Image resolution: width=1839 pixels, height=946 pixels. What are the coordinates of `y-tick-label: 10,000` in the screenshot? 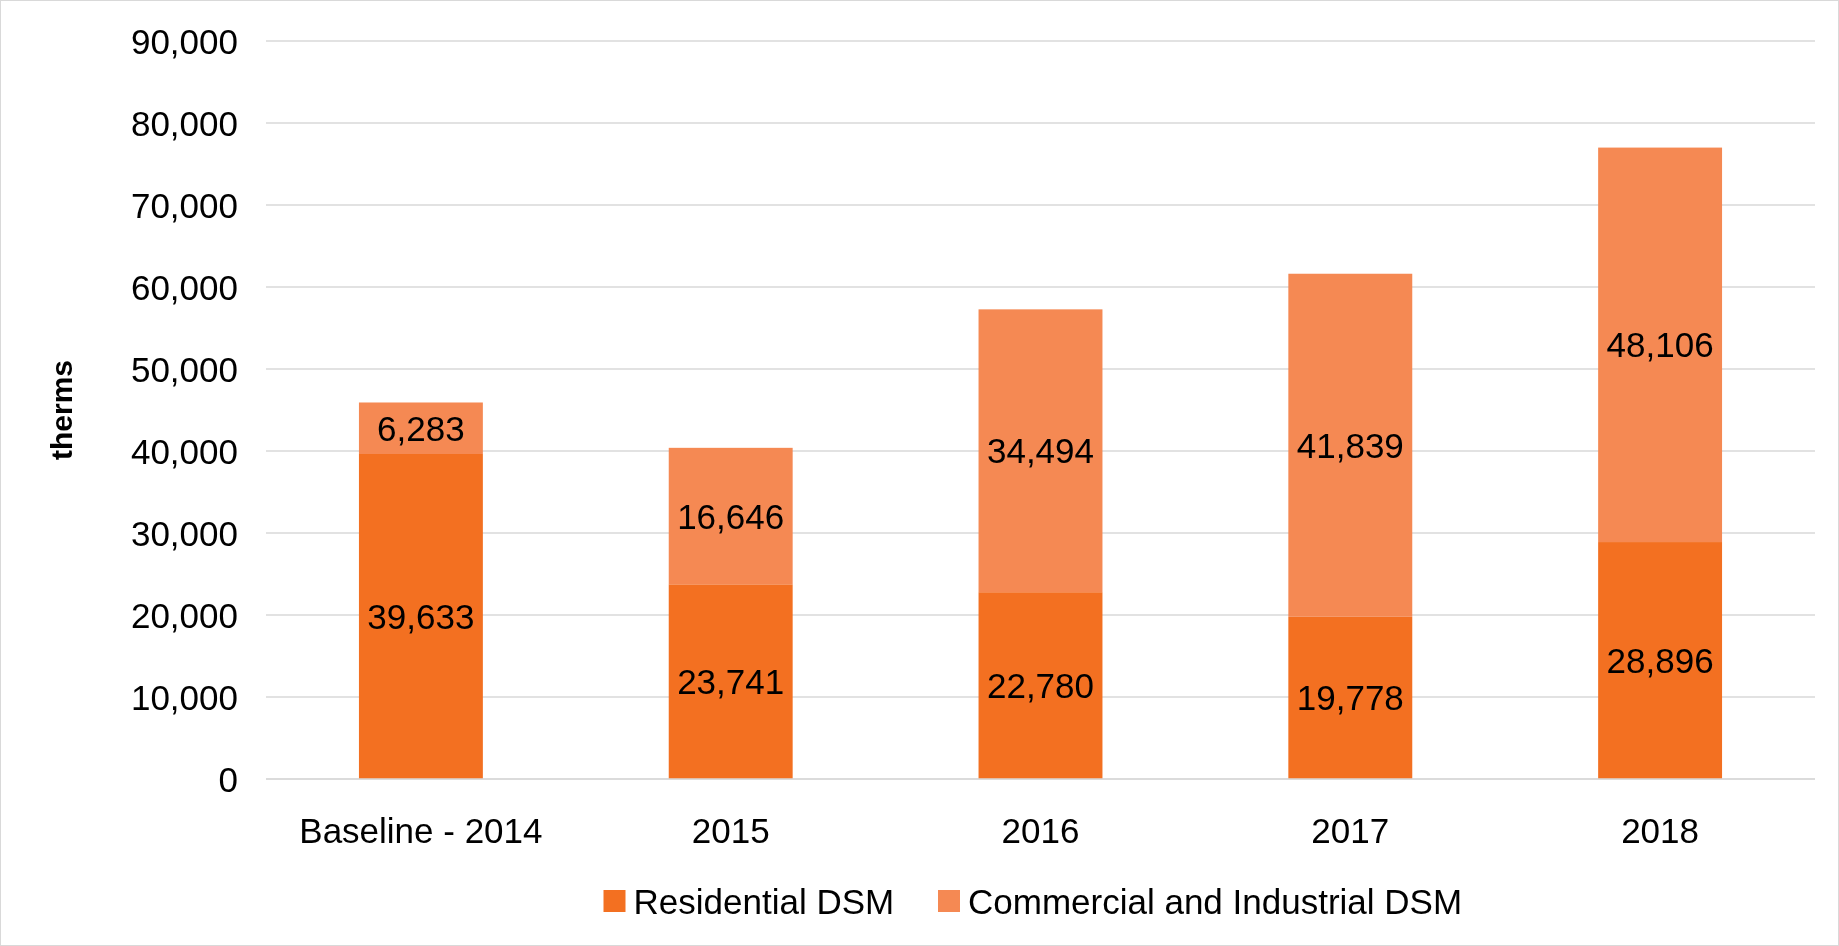 It's located at (184, 697).